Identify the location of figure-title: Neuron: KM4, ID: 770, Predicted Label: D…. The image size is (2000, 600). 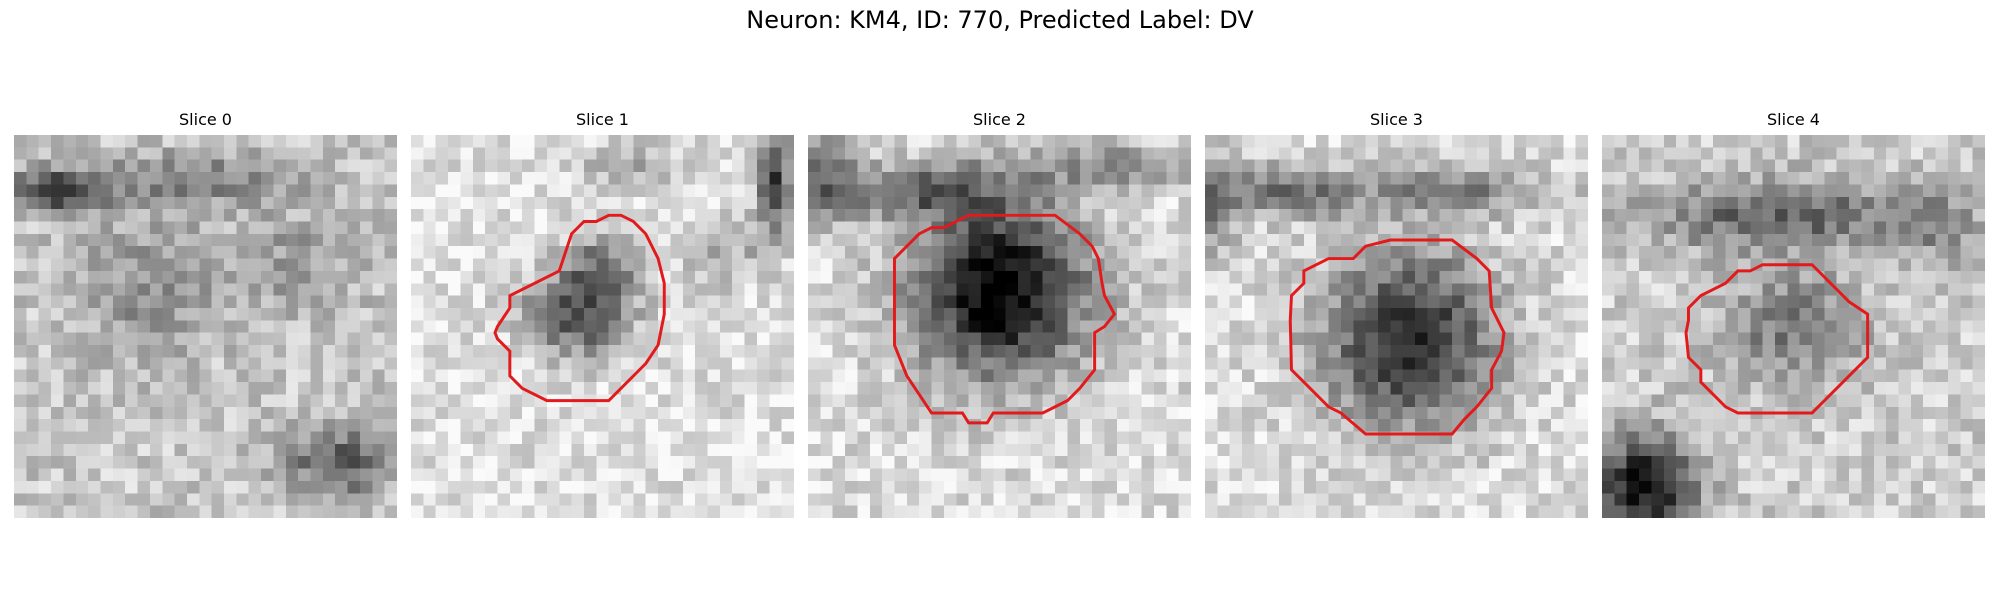
(1000, 20).